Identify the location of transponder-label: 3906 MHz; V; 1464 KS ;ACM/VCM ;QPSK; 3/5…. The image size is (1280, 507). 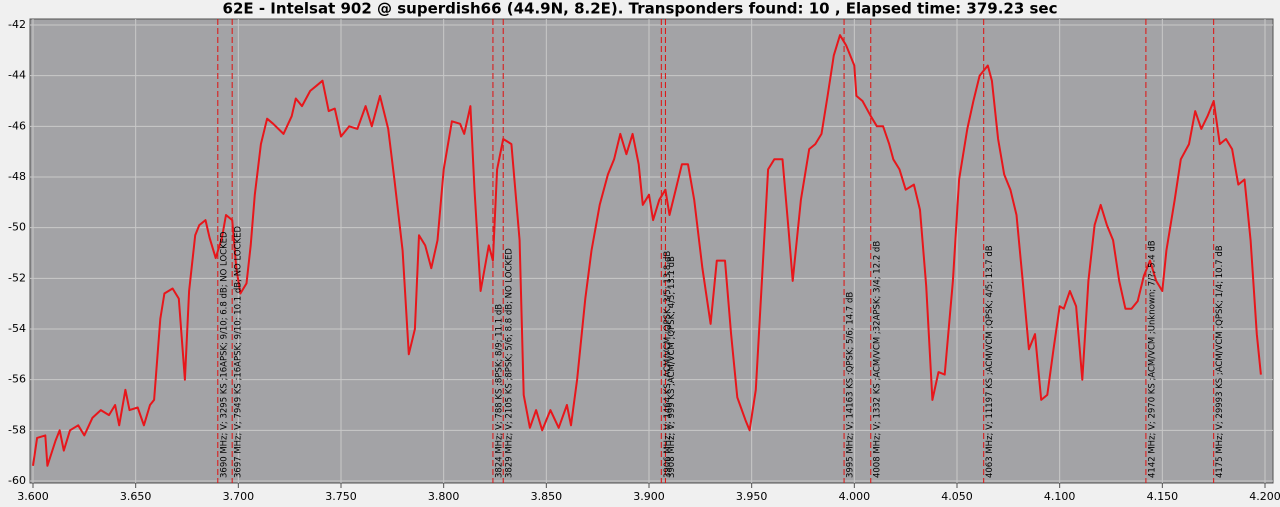
(668, 364).